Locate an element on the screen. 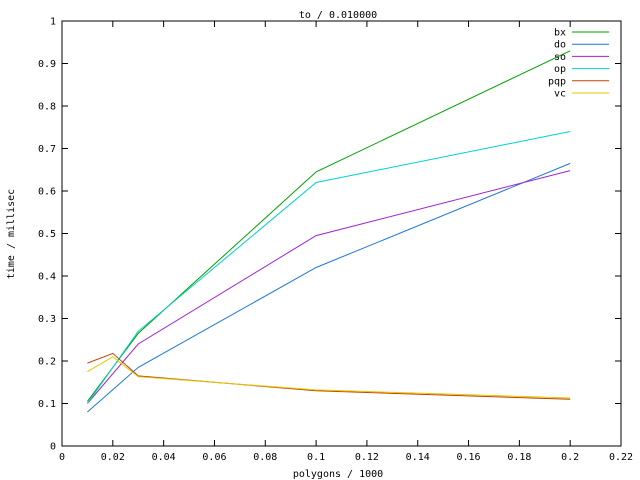  y-tick-label: 0.8 is located at coordinates (47, 107).